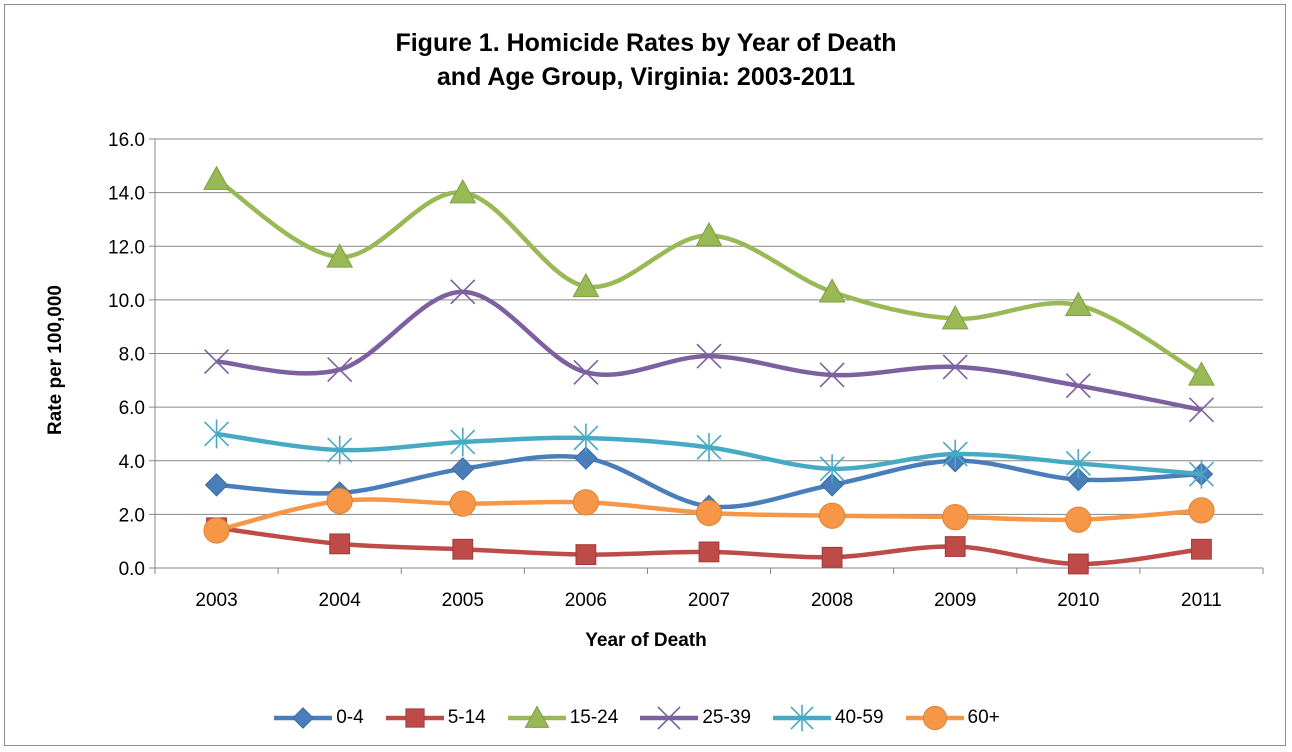 The image size is (1292, 752). What do you see at coordinates (126, 301) in the screenshot?
I see `y-tick-label: 10.0` at bounding box center [126, 301].